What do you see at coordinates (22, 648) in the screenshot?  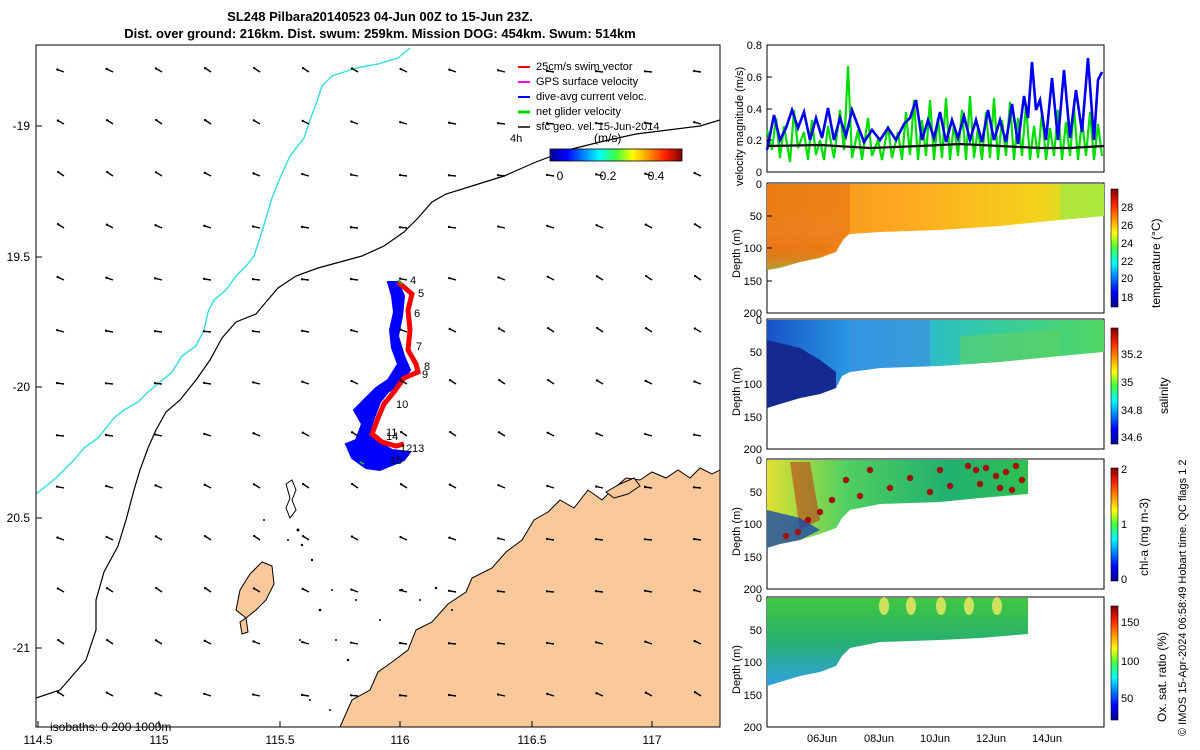 I see `y-tick-label: -21` at bounding box center [22, 648].